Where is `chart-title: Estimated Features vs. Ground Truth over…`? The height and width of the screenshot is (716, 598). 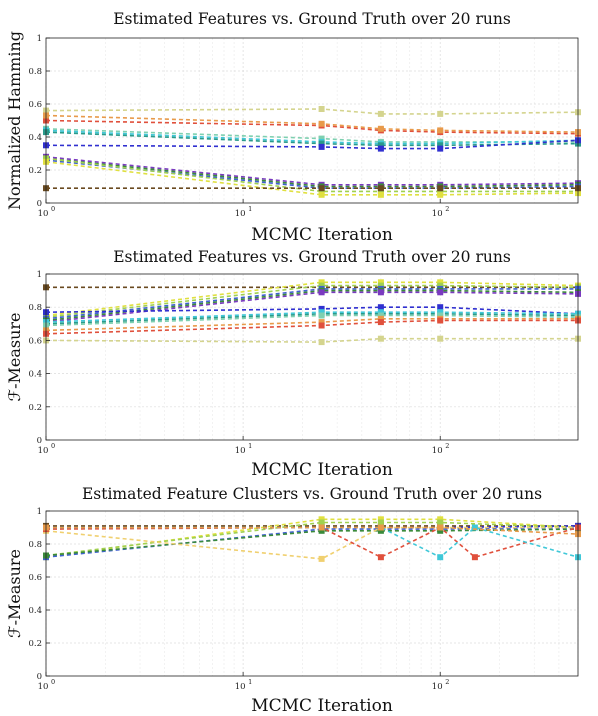
chart-title: Estimated Features vs. Ground Truth over… is located at coordinates (312, 19).